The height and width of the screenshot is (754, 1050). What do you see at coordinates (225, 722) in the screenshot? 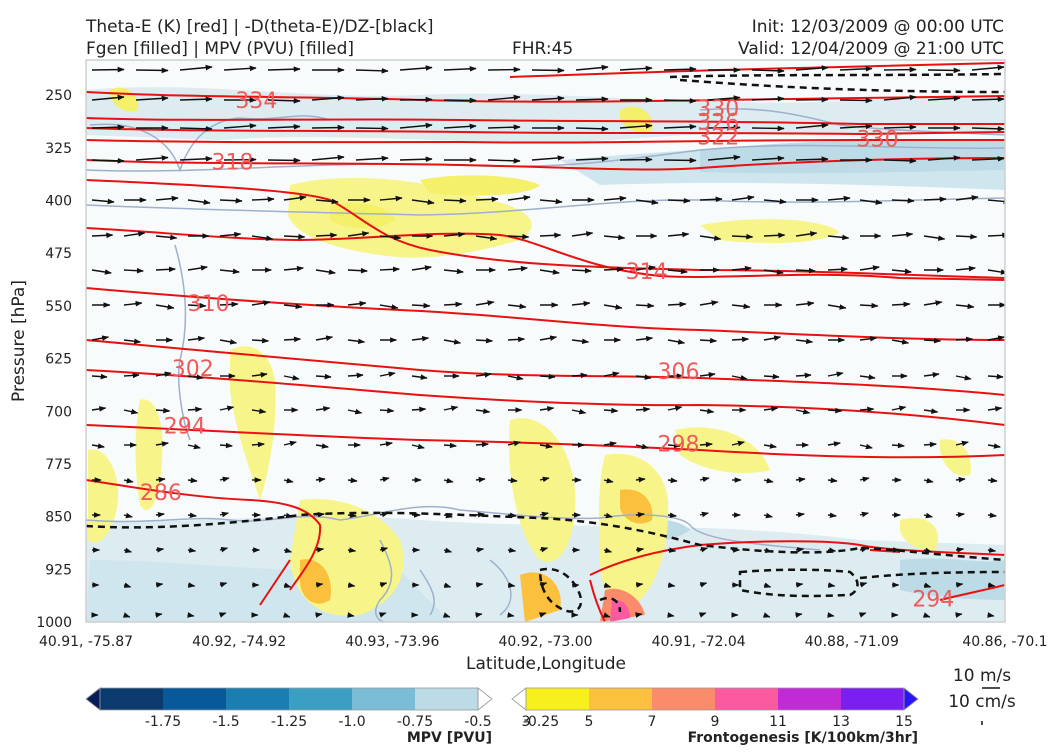
I see `colorbar-tick-label: -1.5` at bounding box center [225, 722].